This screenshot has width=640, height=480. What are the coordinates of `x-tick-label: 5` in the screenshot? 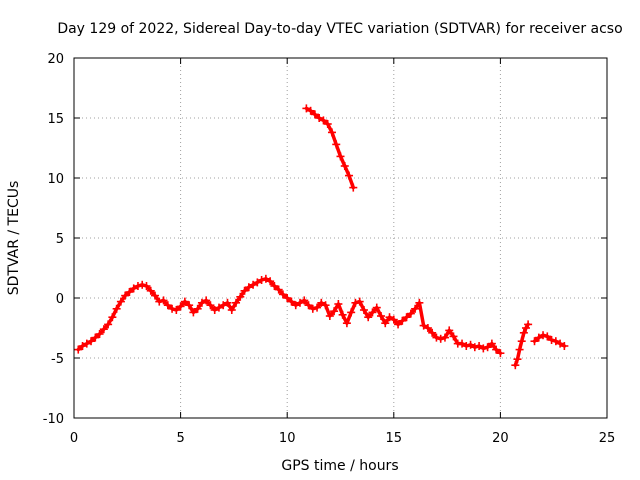 It's located at (180, 438).